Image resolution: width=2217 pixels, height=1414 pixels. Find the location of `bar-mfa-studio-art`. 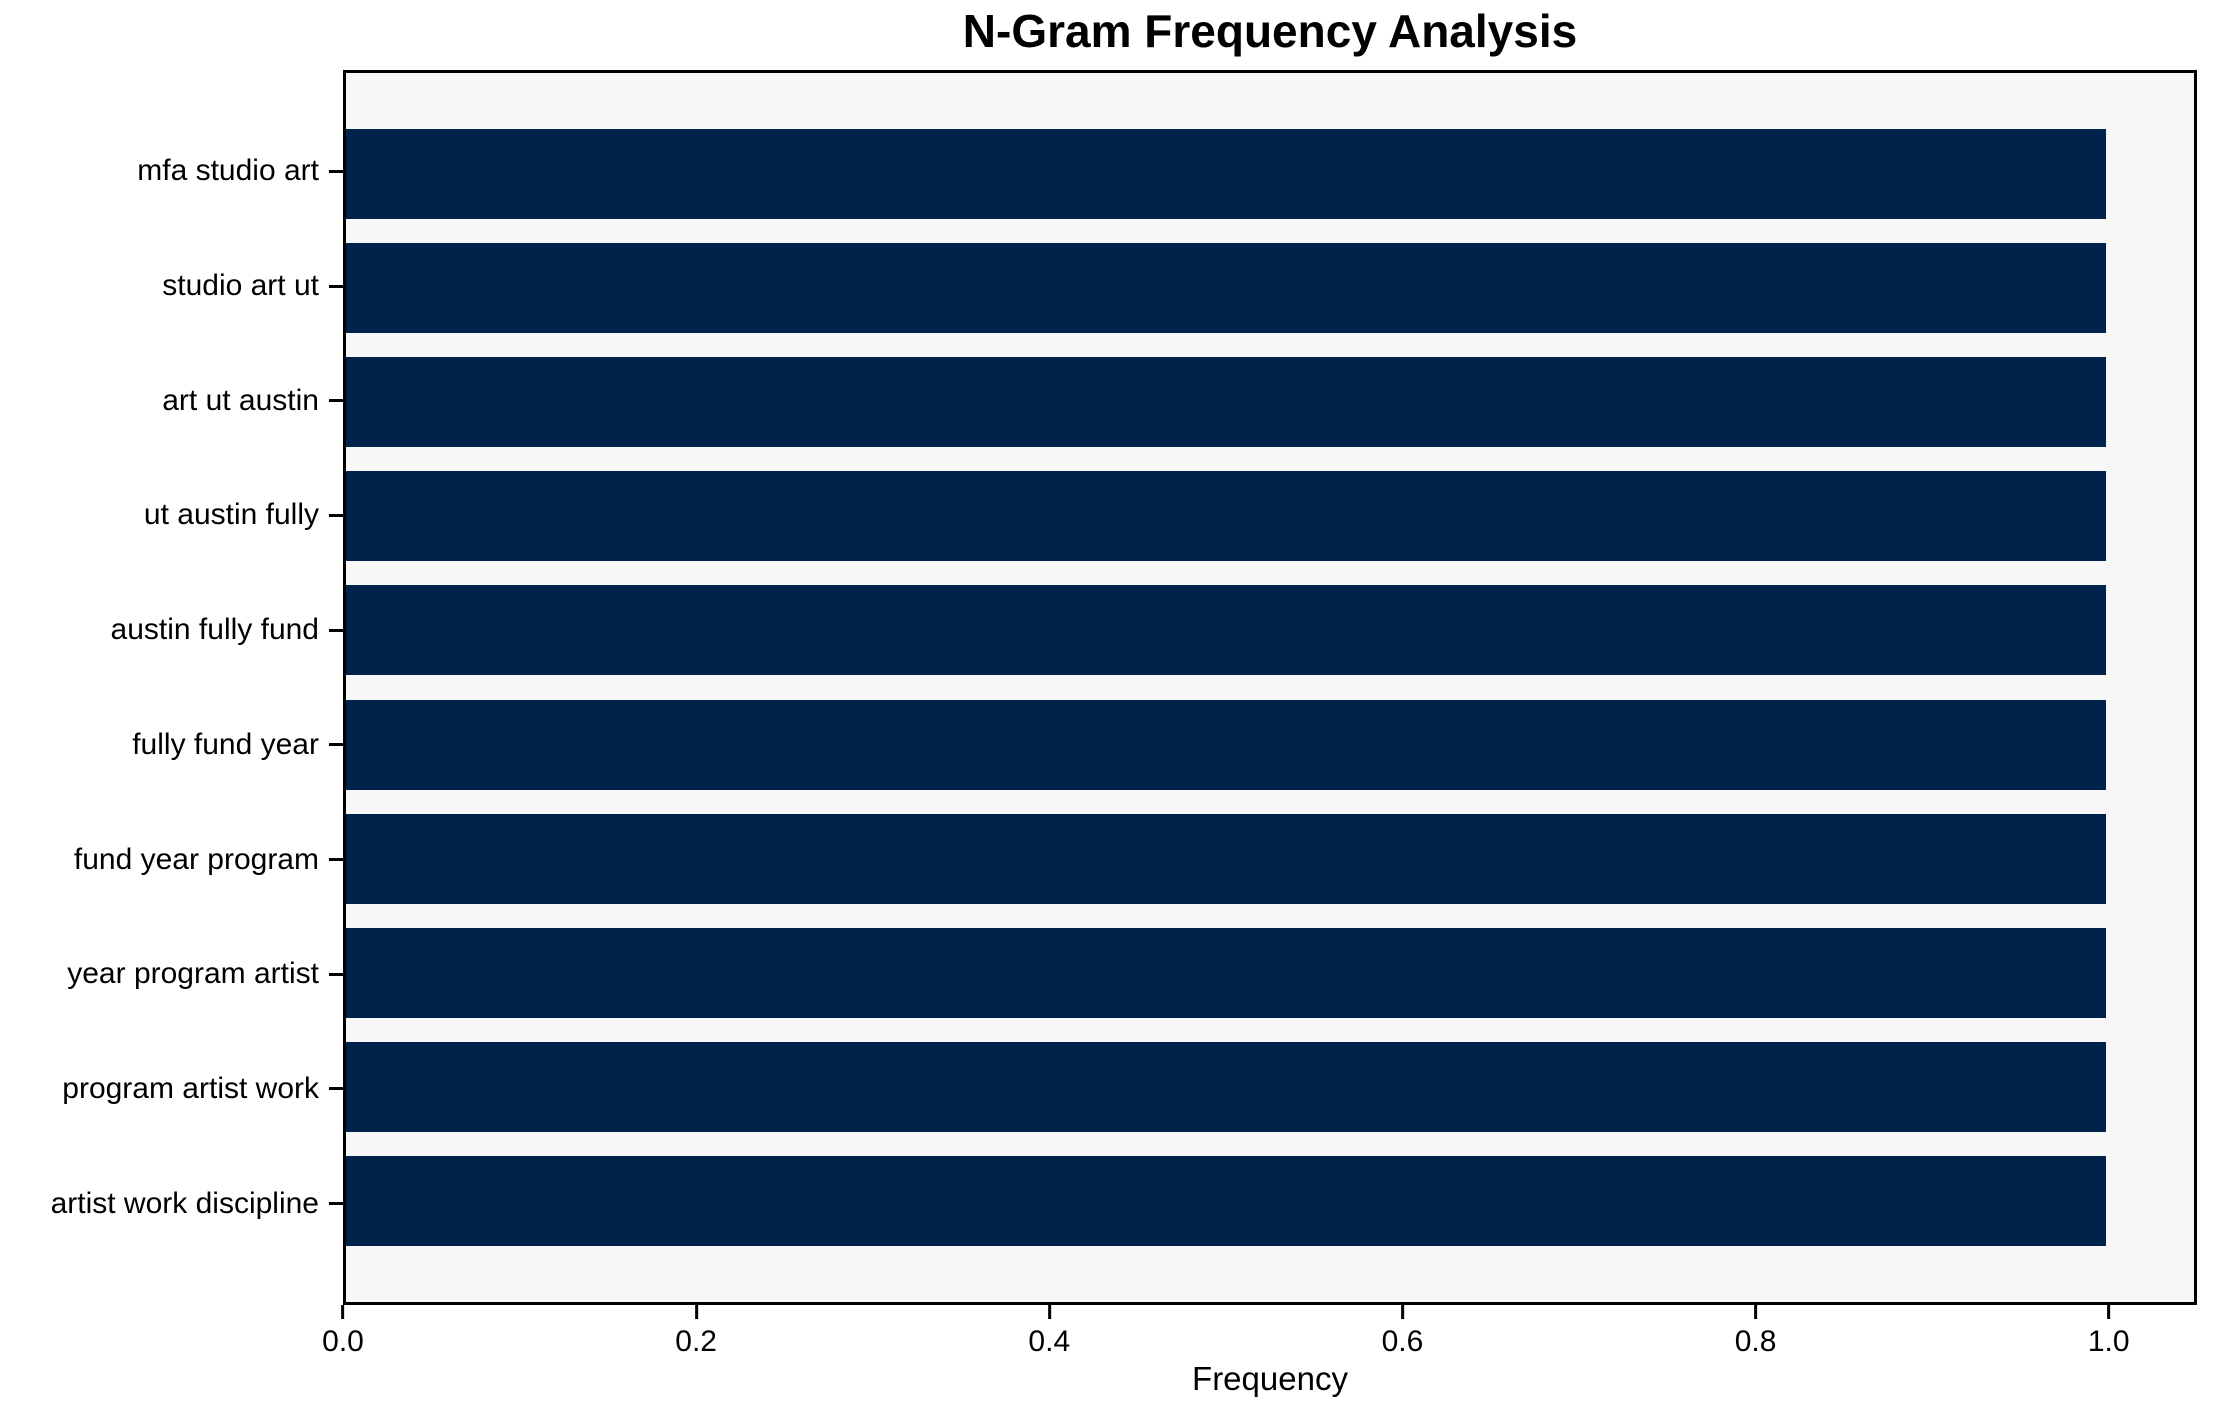

bar-mfa-studio-art is located at coordinates (1226, 174).